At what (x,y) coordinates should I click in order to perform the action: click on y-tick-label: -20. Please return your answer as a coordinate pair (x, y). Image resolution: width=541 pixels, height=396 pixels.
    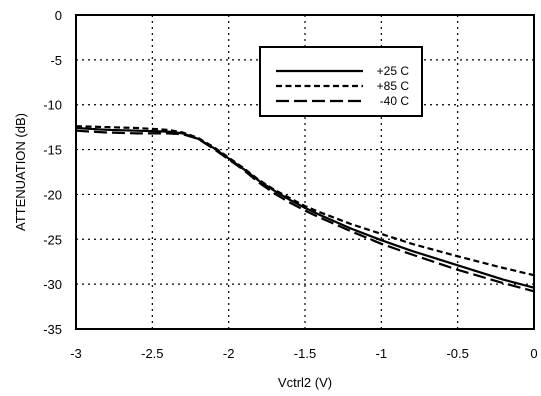
    Looking at the image, I should click on (52, 194).